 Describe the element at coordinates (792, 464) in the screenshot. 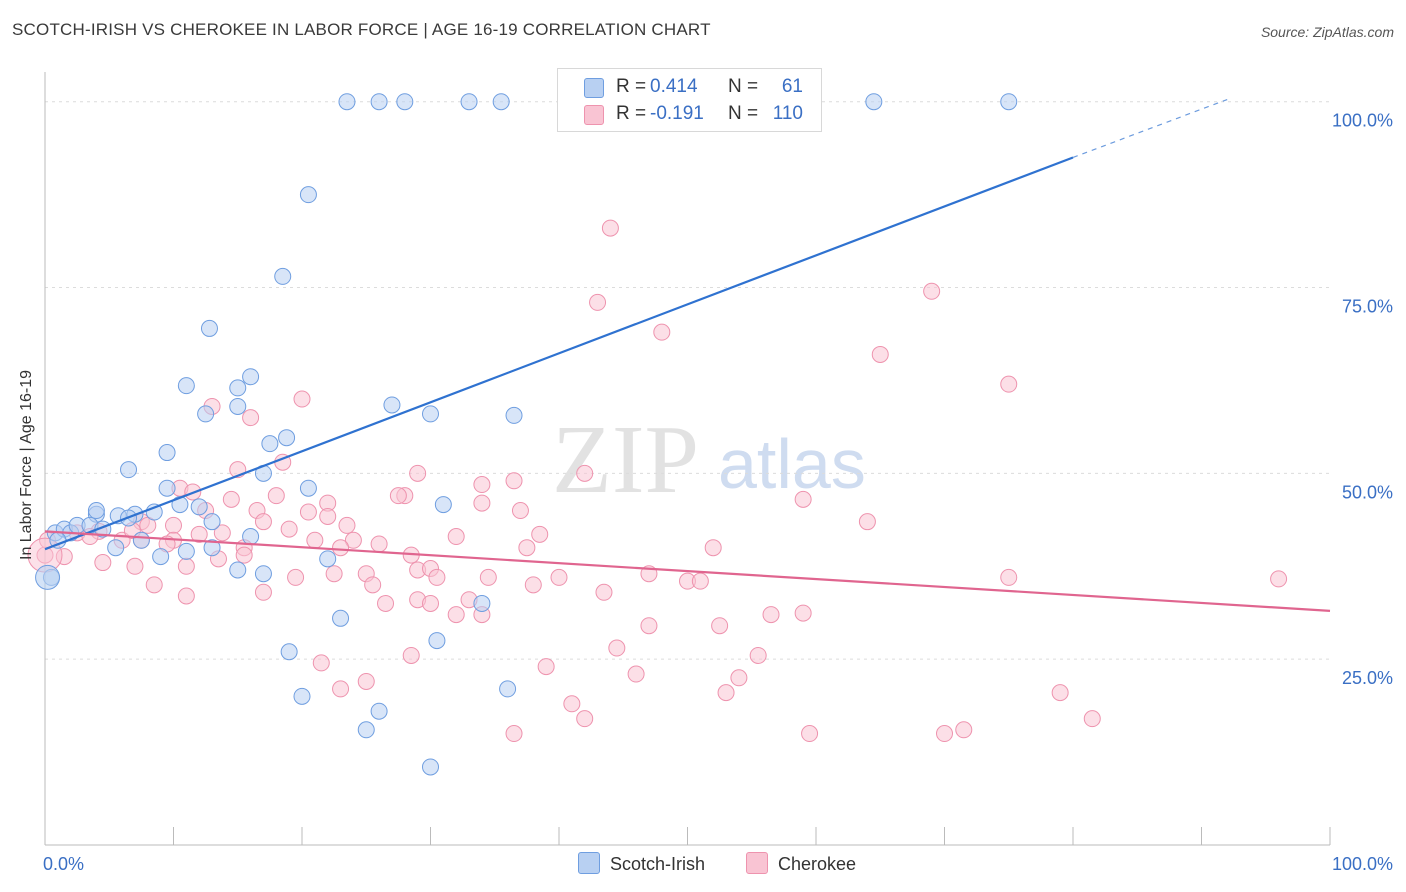

I see `watermark-atlas: atlas` at that location.